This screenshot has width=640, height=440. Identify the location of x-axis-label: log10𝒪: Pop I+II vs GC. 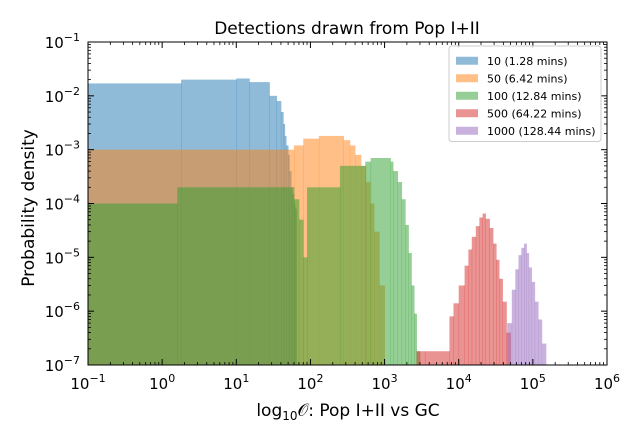
(347, 412).